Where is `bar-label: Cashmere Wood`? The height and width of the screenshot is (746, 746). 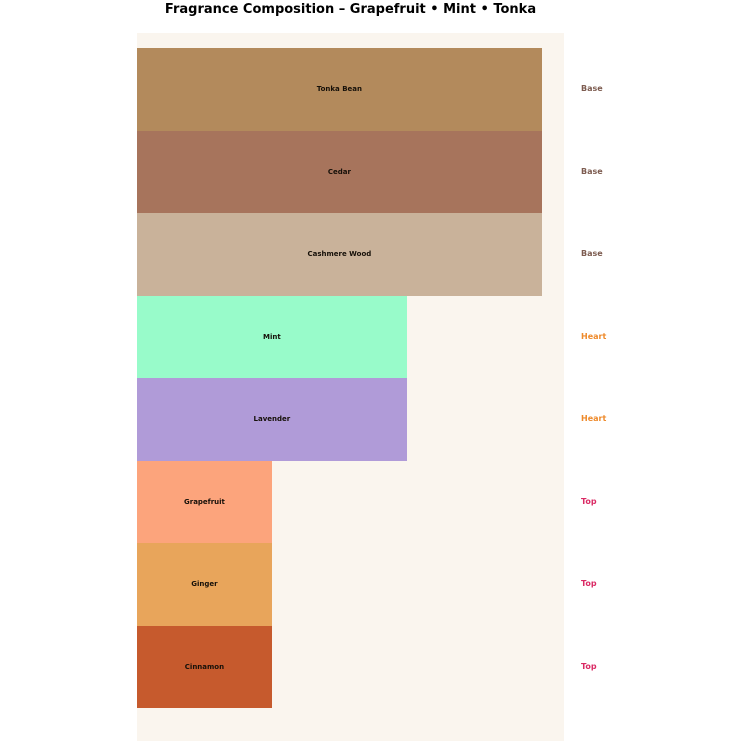
bar-label: Cashmere Wood is located at coordinates (339, 254).